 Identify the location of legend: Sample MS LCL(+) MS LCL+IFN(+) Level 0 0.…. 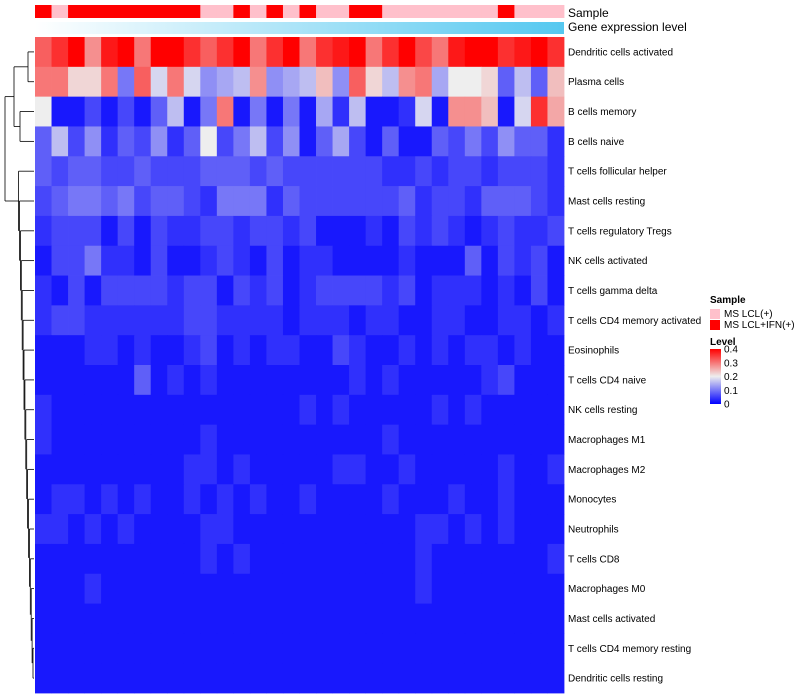
(752, 353).